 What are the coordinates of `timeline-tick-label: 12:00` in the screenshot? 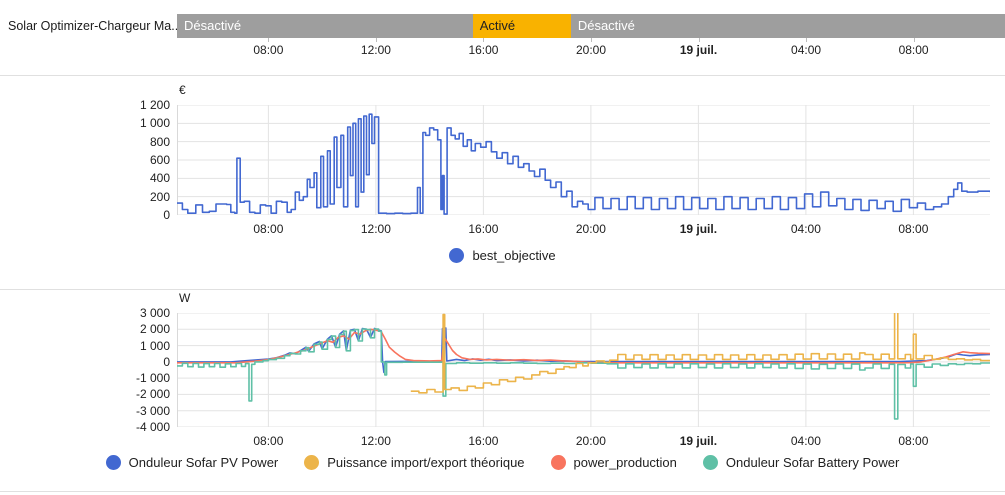 It's located at (375, 50).